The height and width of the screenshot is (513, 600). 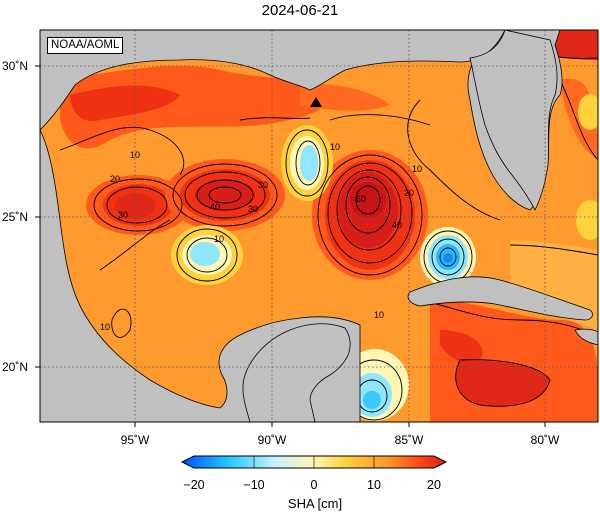 What do you see at coordinates (85, 45) in the screenshot?
I see `credit-label: NOAA/AOML` at bounding box center [85, 45].